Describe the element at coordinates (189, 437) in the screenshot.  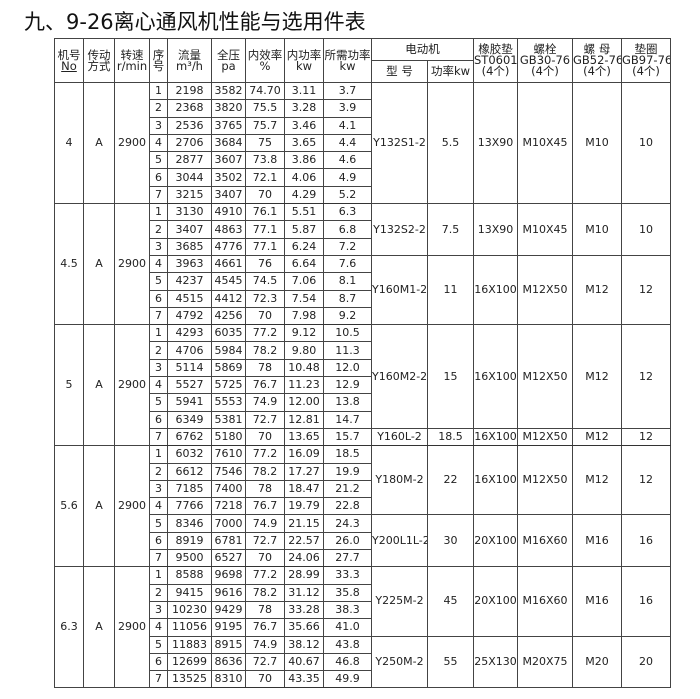
I see `cell-flow: 6762` at that location.